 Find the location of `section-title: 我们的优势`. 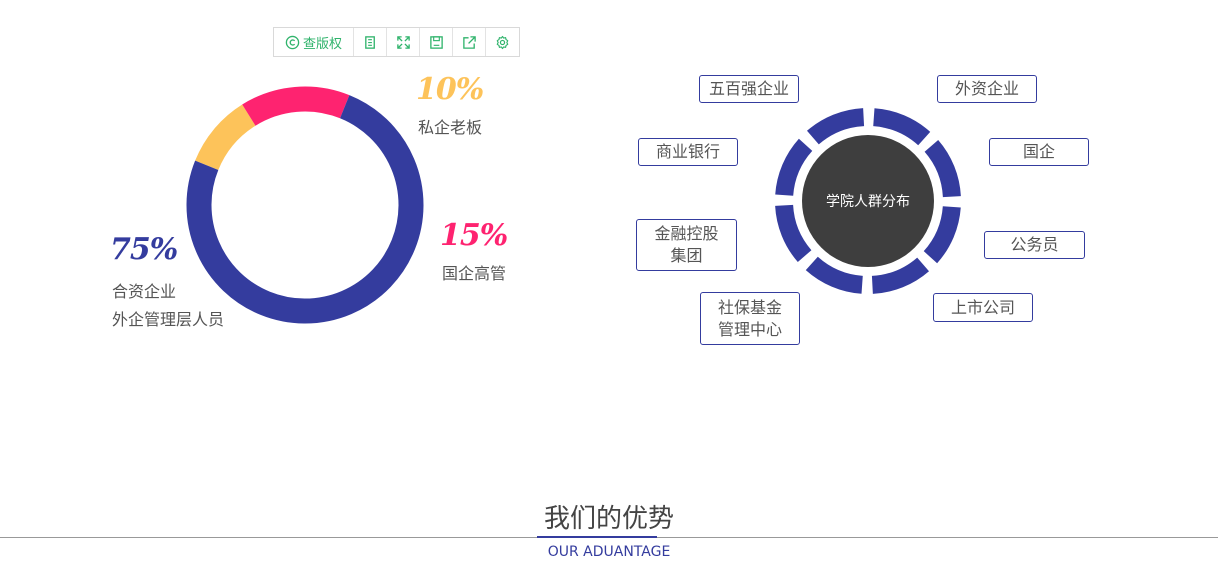

section-title: 我们的优势 is located at coordinates (608, 519).